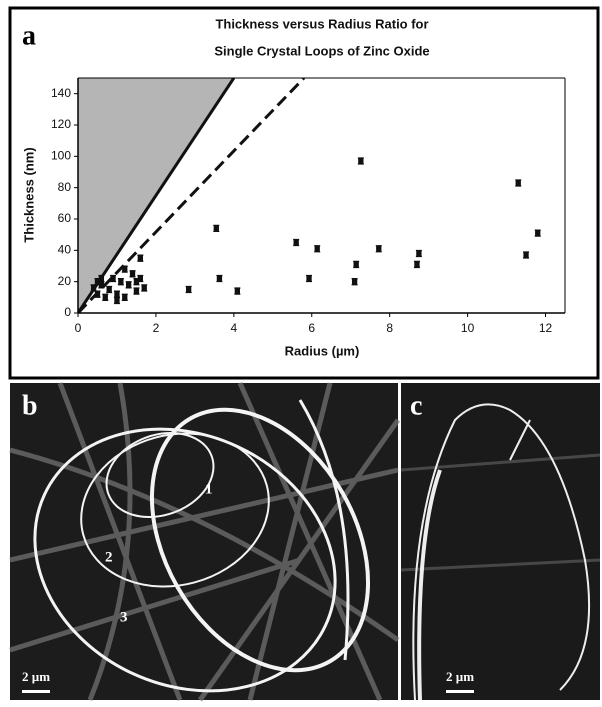 The width and height of the screenshot is (602, 707). I want to click on y-tick-label: 20, so click(65, 281).